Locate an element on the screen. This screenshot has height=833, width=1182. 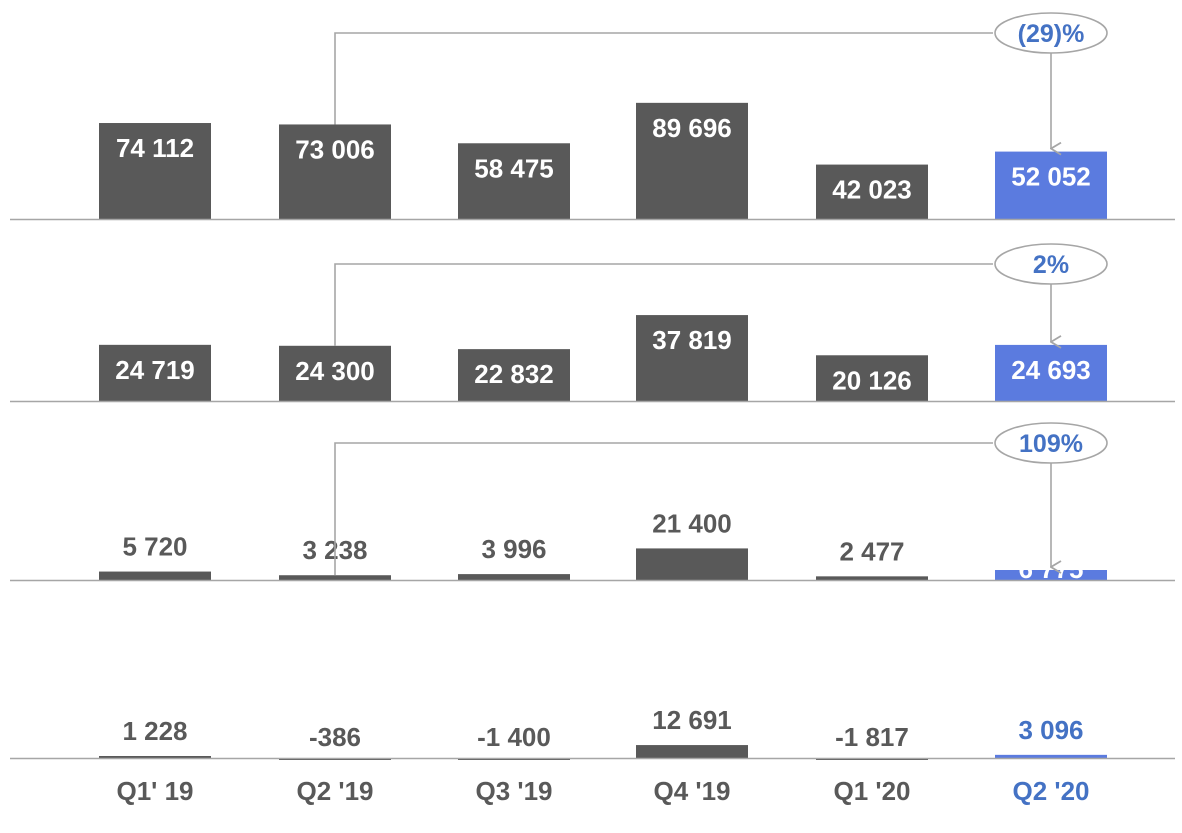
change-label-3: 109% is located at coordinates (1051, 444).